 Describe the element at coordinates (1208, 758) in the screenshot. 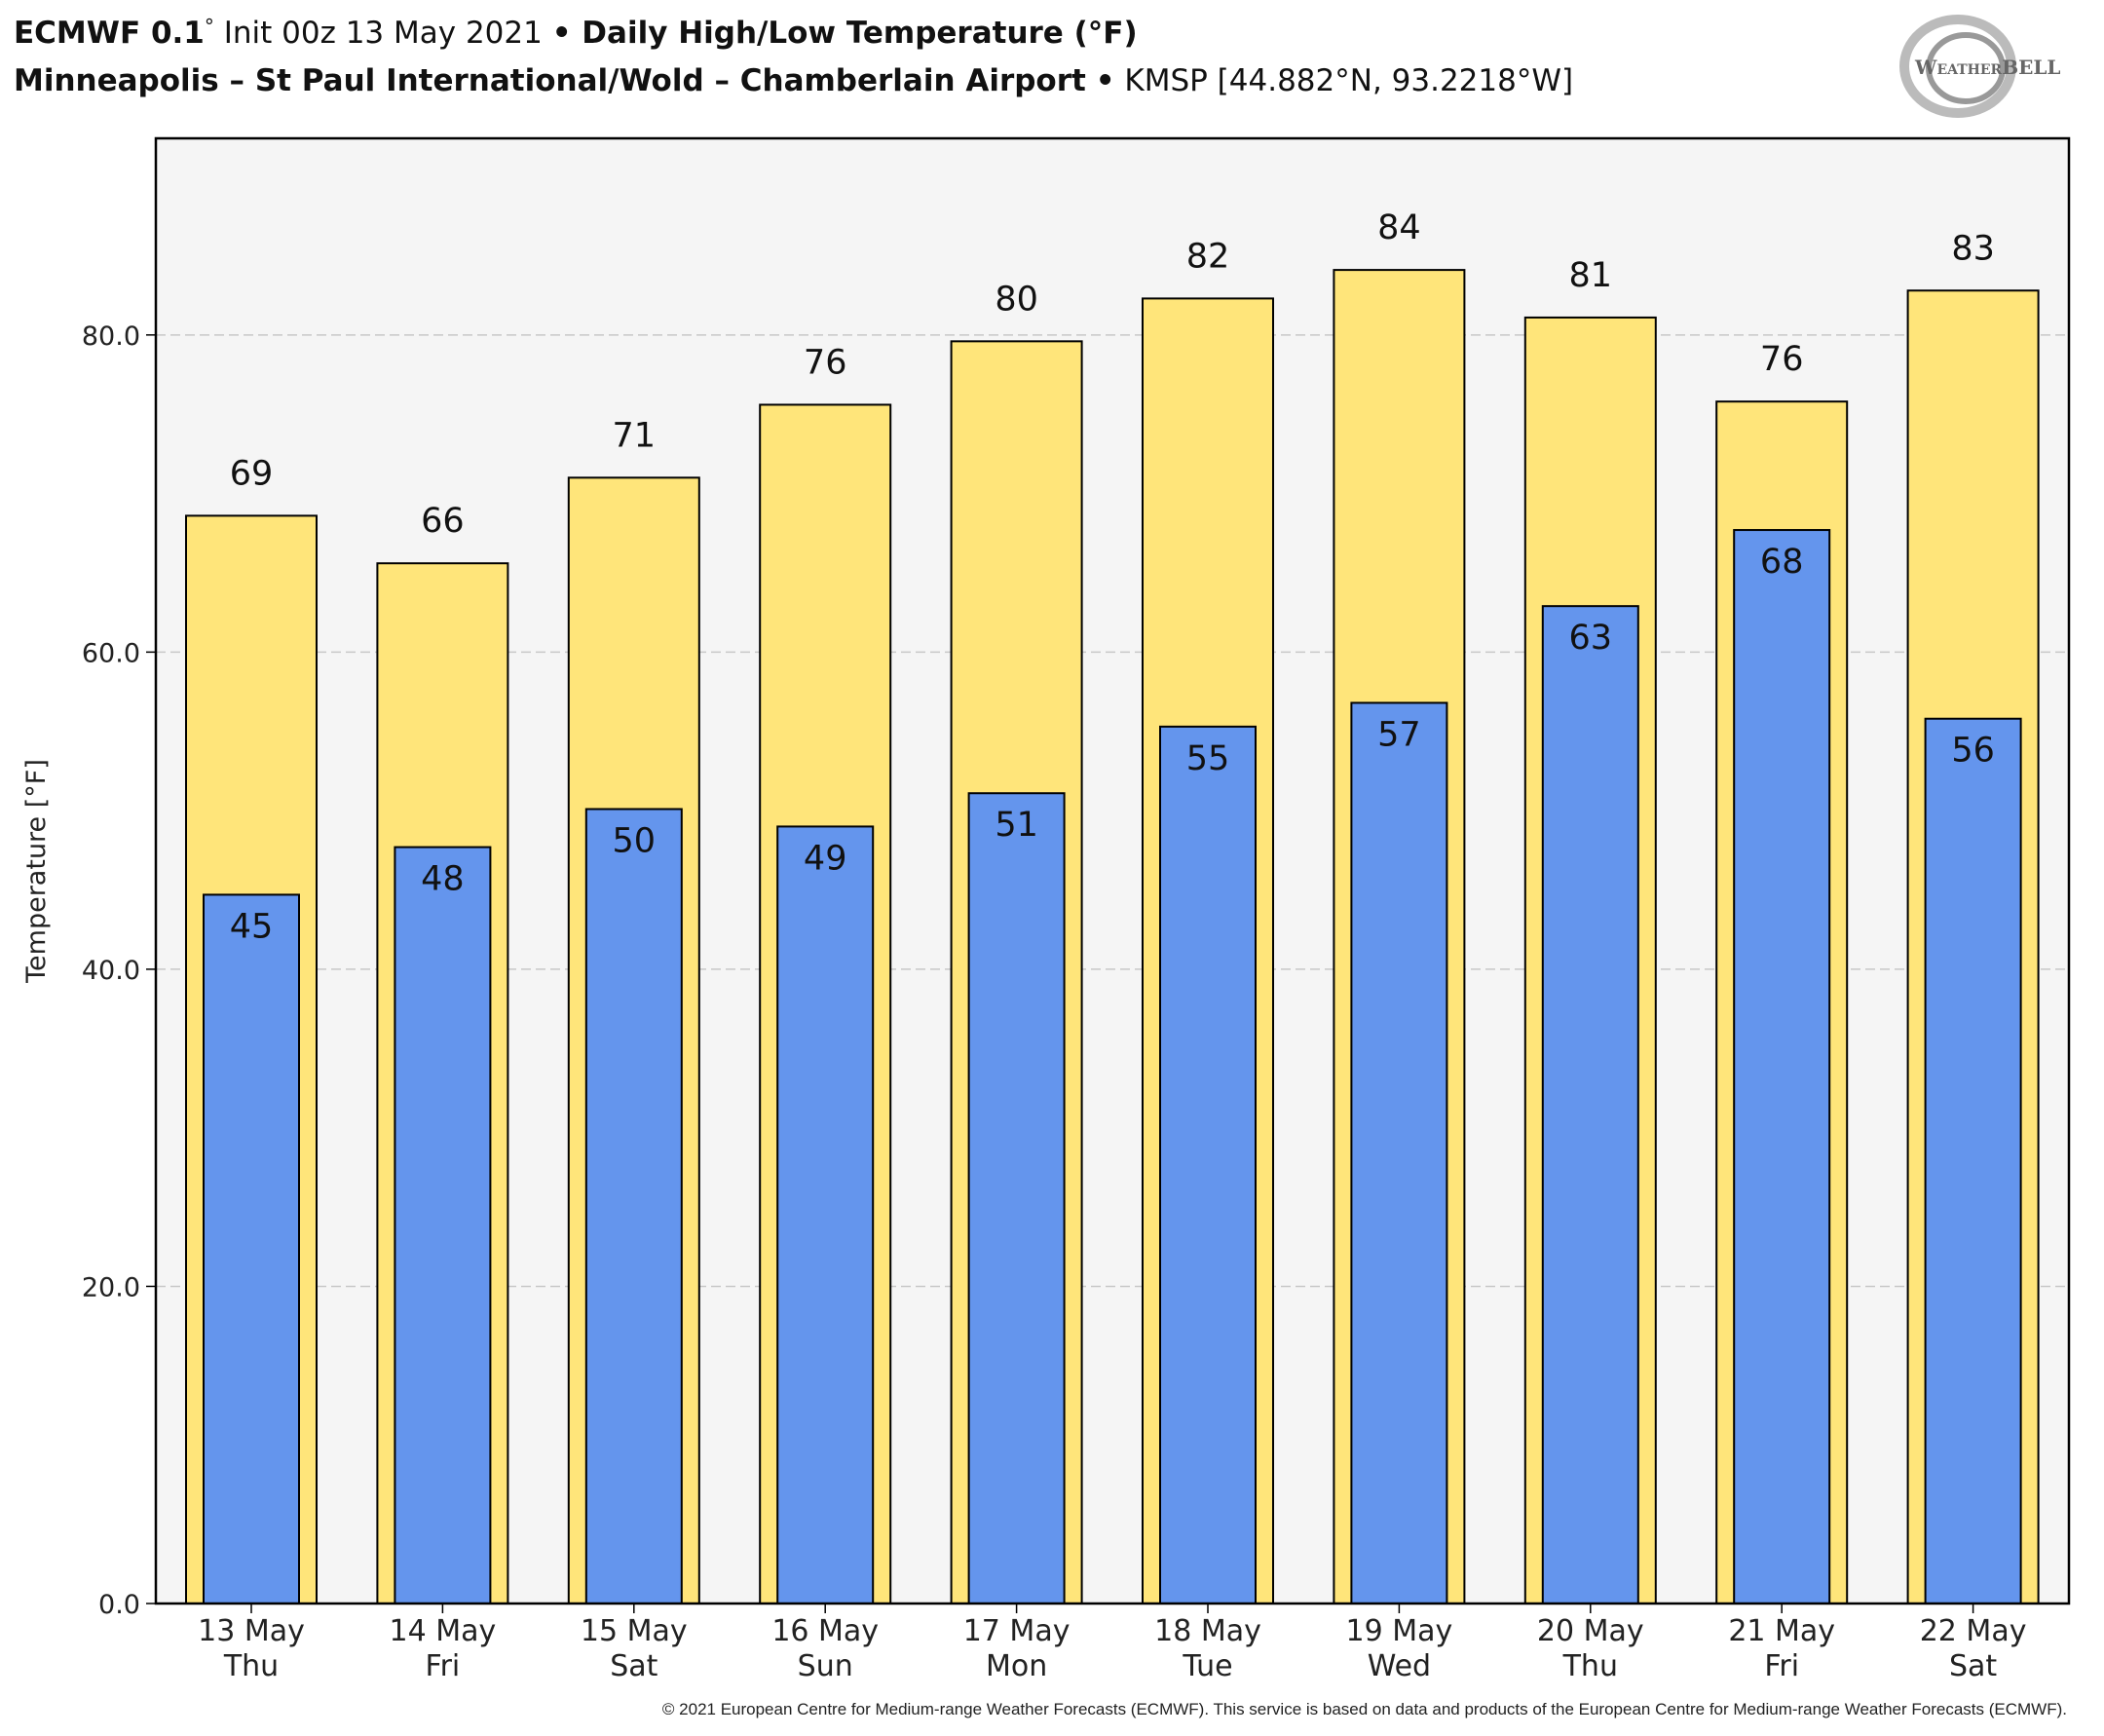

I see `low-label: 55` at that location.